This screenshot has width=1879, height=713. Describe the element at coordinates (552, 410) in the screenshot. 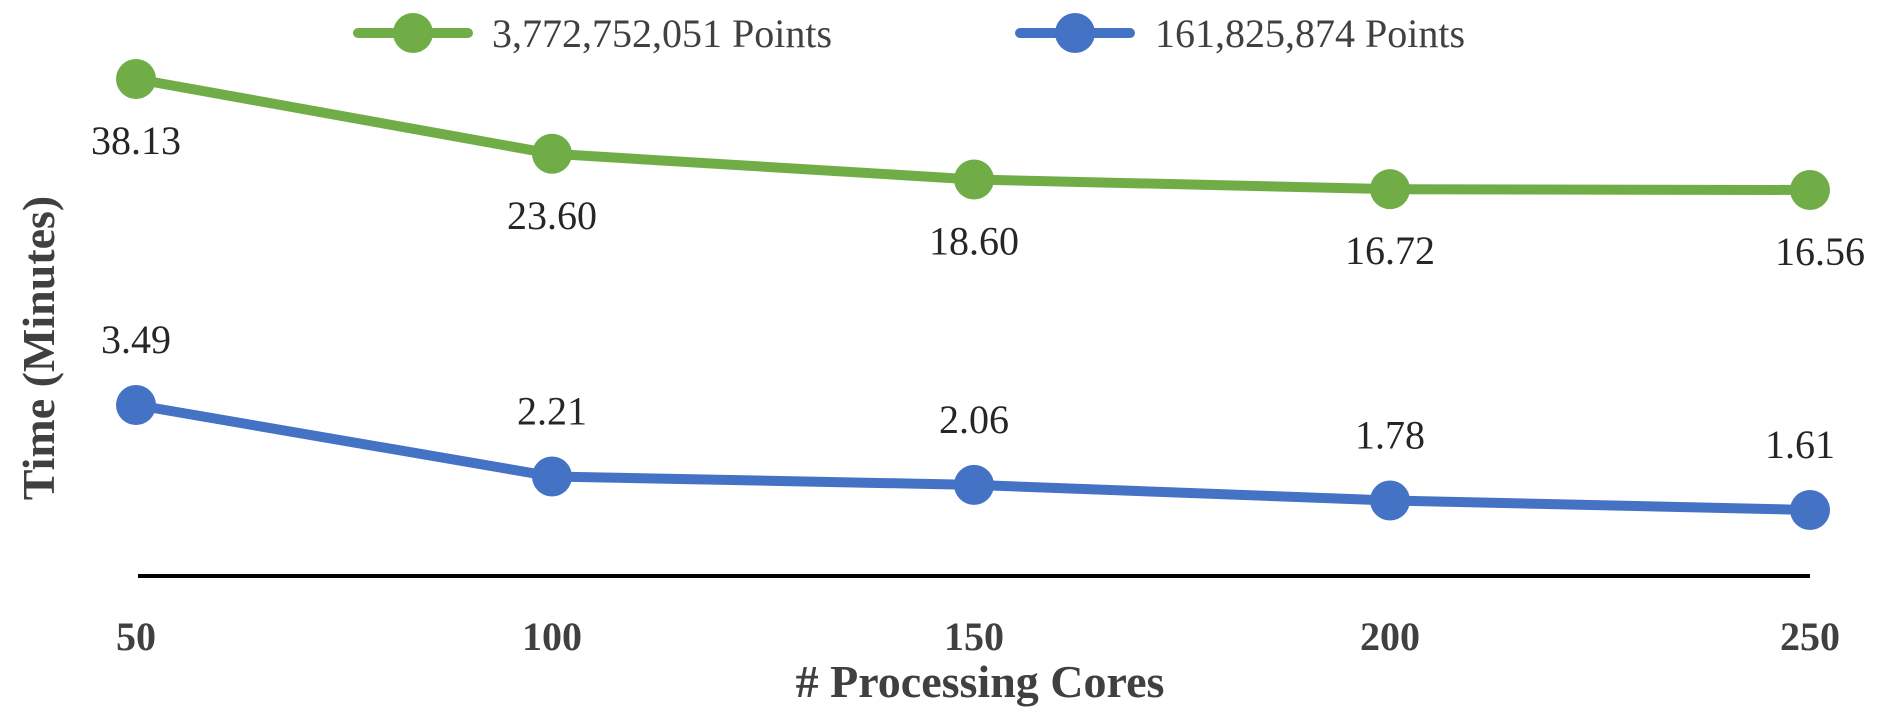

I see `data-label: 2.21` at that location.